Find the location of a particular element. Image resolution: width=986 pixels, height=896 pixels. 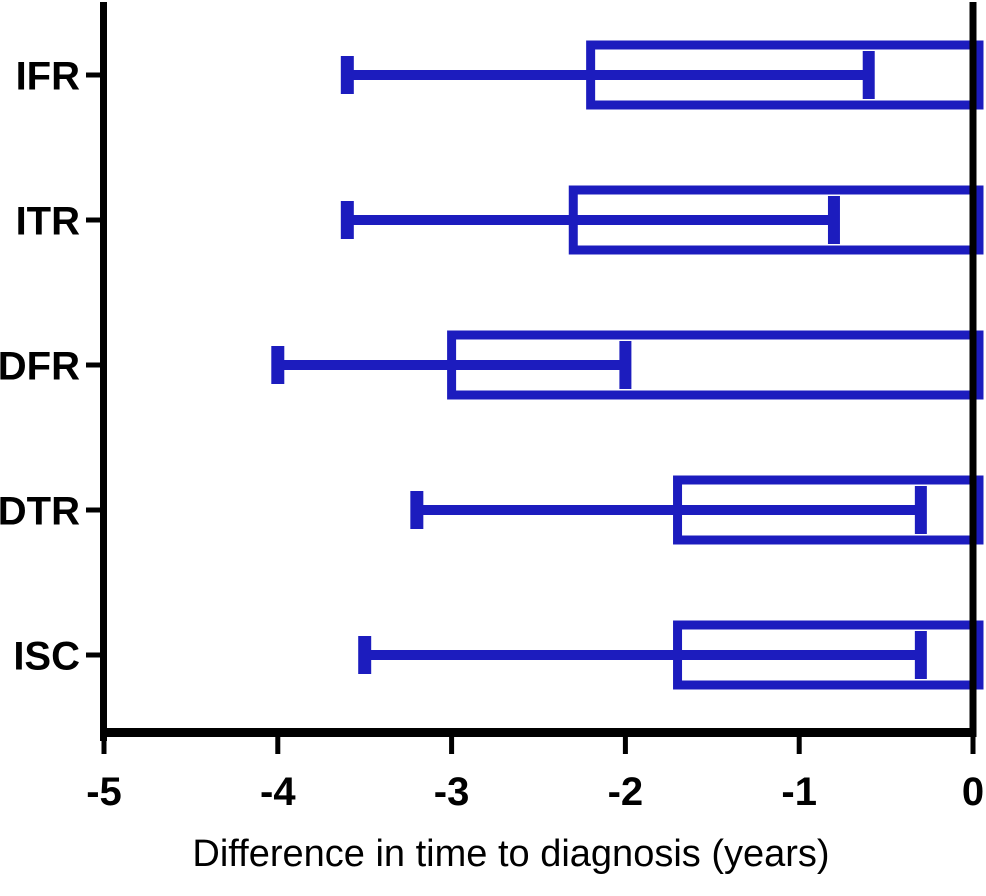

x-tick-label: -4 is located at coordinates (278, 792).